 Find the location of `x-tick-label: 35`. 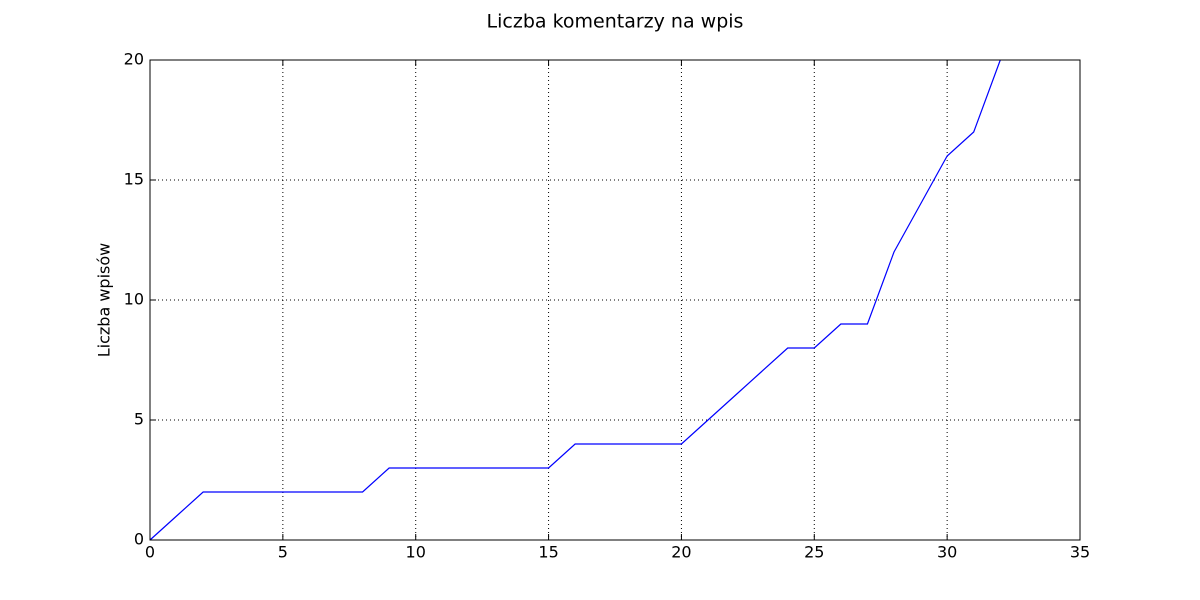

x-tick-label: 35 is located at coordinates (1080, 552).